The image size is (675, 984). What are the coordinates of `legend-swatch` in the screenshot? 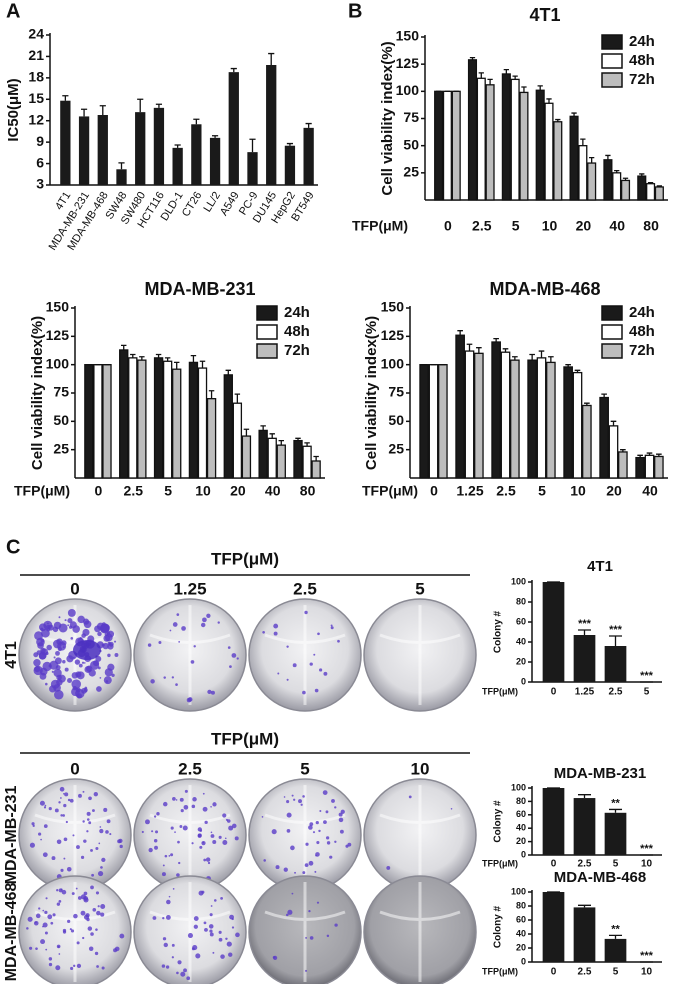 It's located at (267, 351).